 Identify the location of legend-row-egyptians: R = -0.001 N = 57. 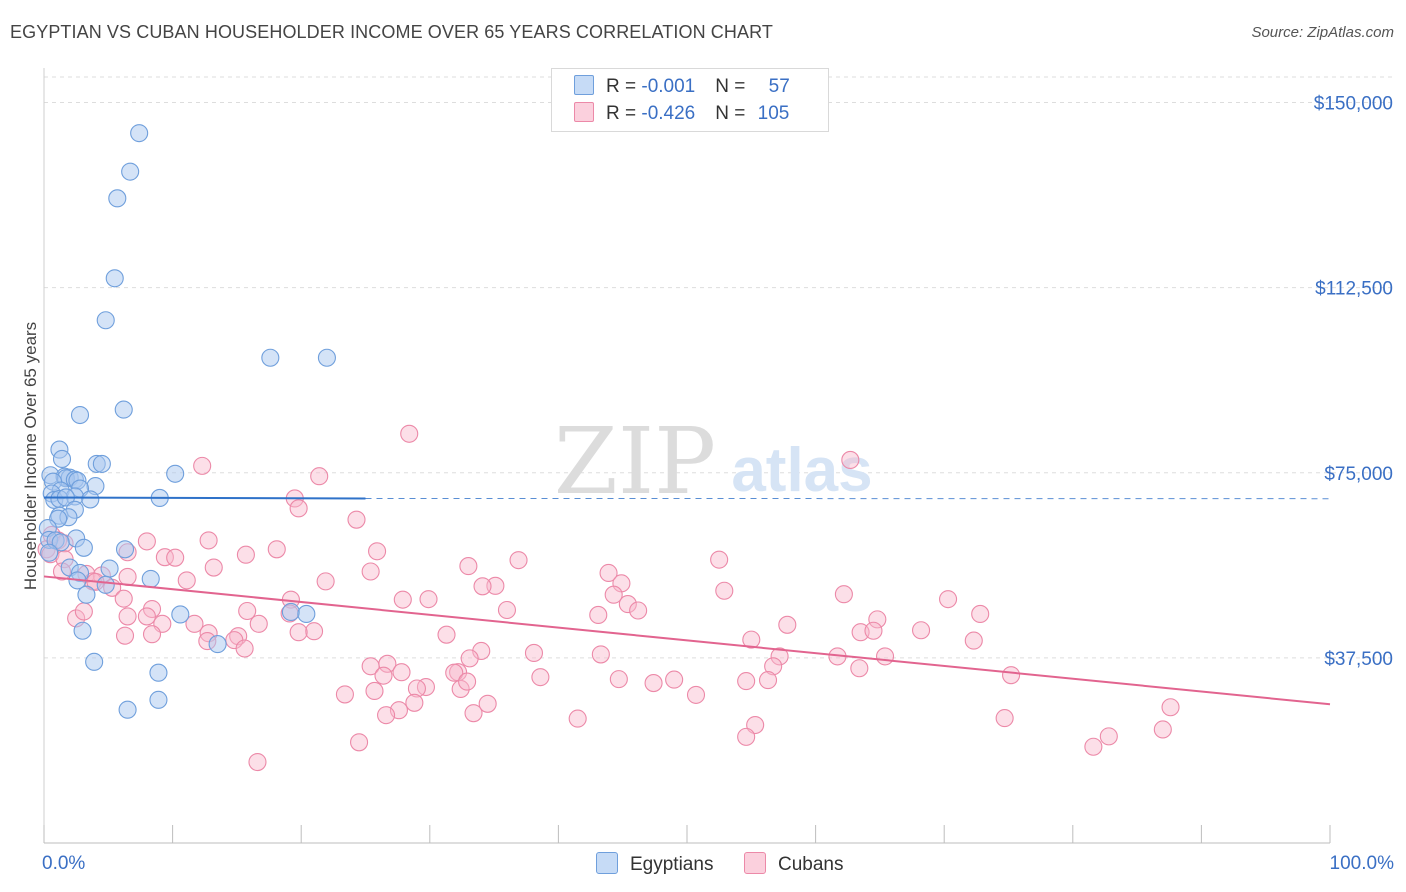
(682, 87).